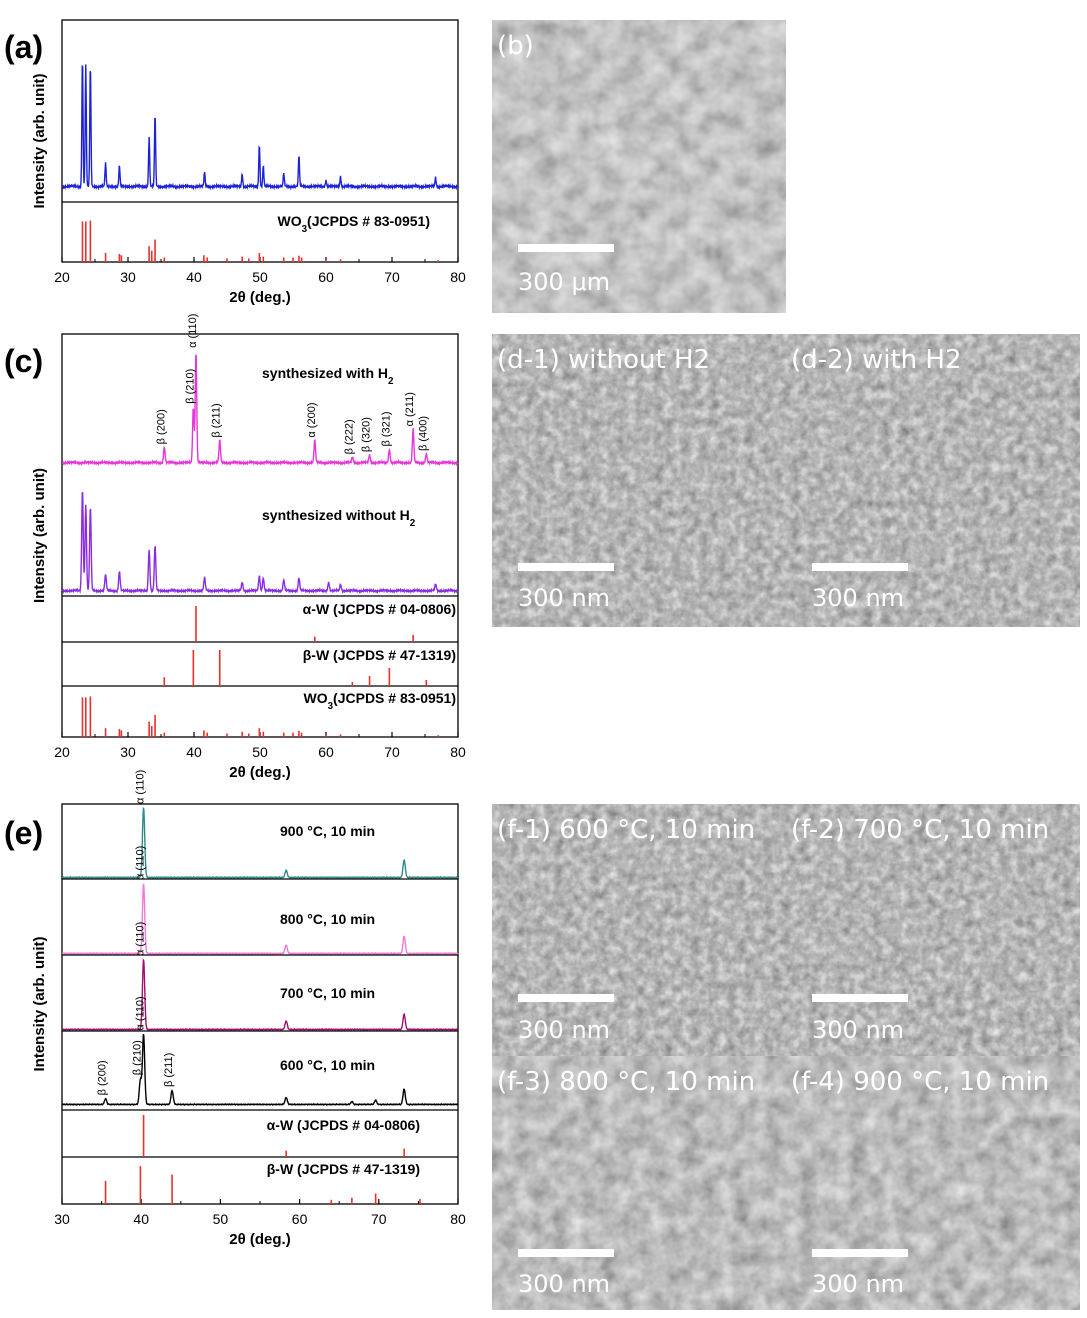 Image resolution: width=1087 pixels, height=1318 pixels. Describe the element at coordinates (564, 598) in the screenshot. I see `scale-text-d1: 300 nm` at that location.